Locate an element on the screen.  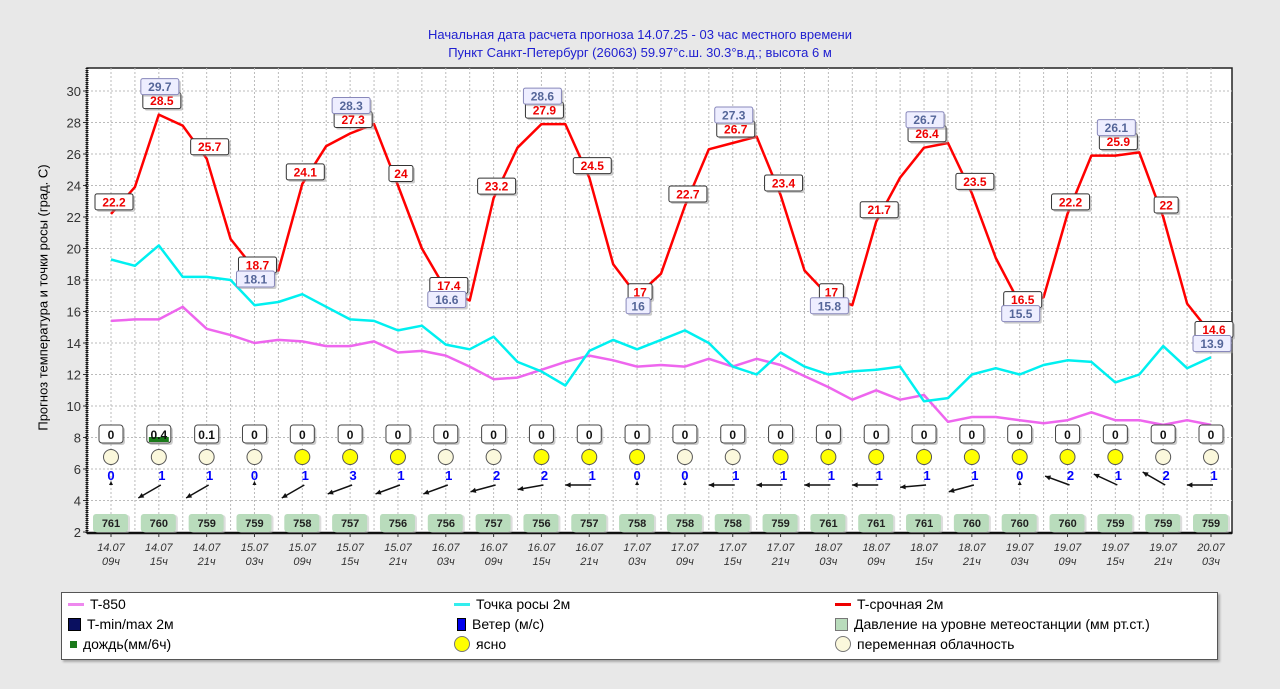
label-text: 26.1 is located at coordinates (1117, 128).